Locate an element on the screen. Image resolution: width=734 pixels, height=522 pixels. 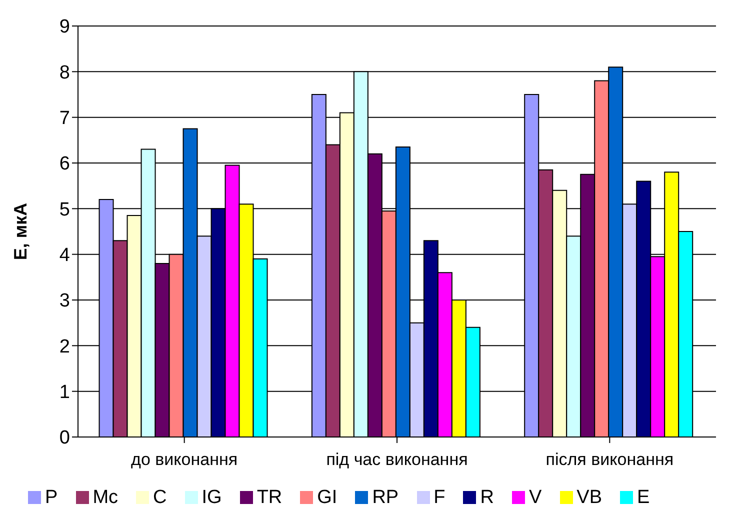
legend-label: VB is located at coordinates (589, 497).